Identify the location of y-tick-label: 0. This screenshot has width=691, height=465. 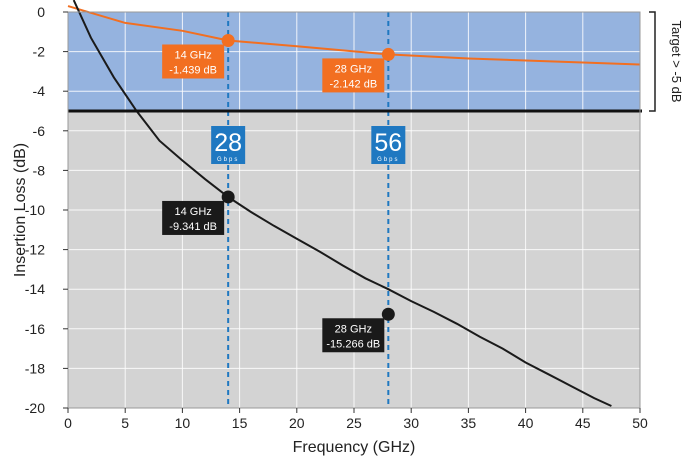
(41, 12).